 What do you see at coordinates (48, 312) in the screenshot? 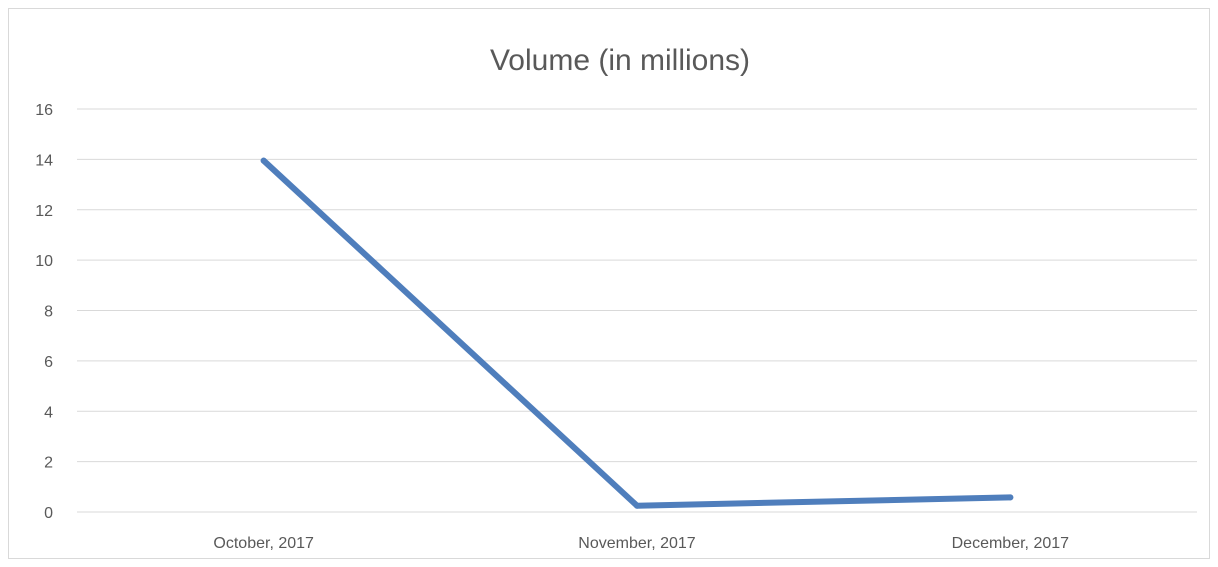
I see `y-tick-label: 8` at bounding box center [48, 312].